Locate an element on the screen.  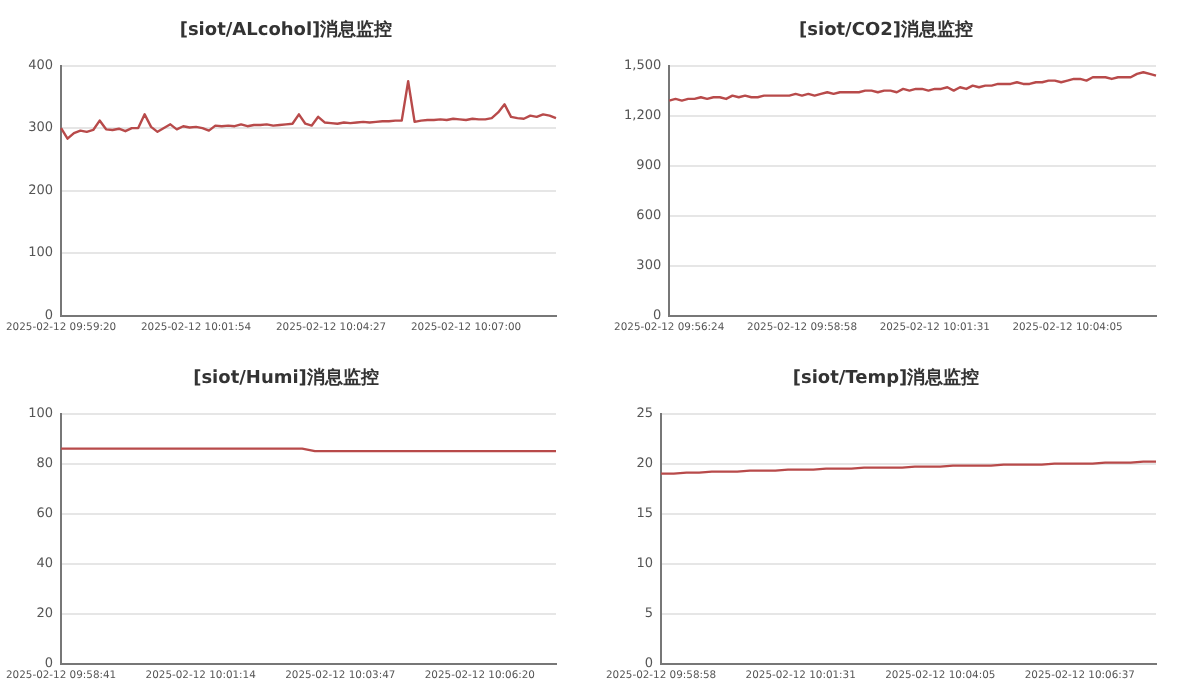
chart-title: [siot/Humi]消息监控 is located at coordinates (286, 378).